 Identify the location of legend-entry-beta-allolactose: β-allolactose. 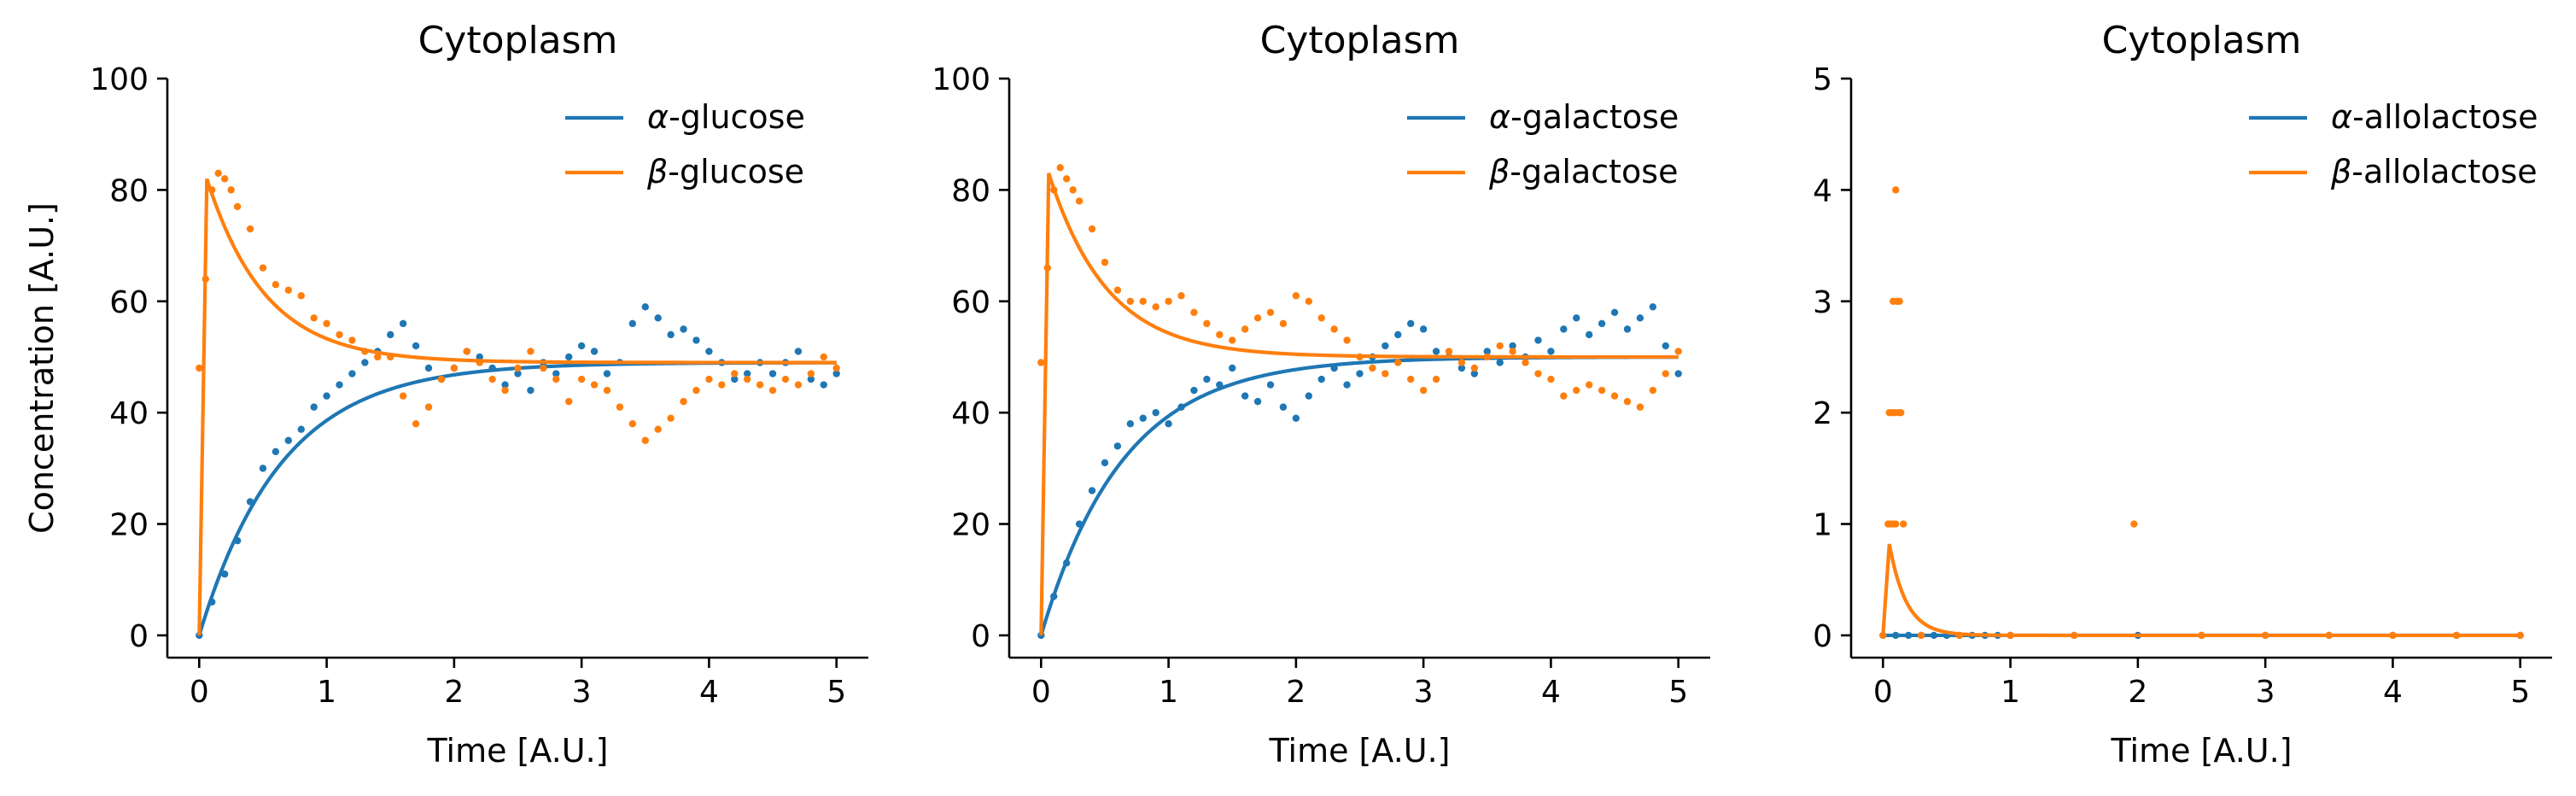
(2434, 172).